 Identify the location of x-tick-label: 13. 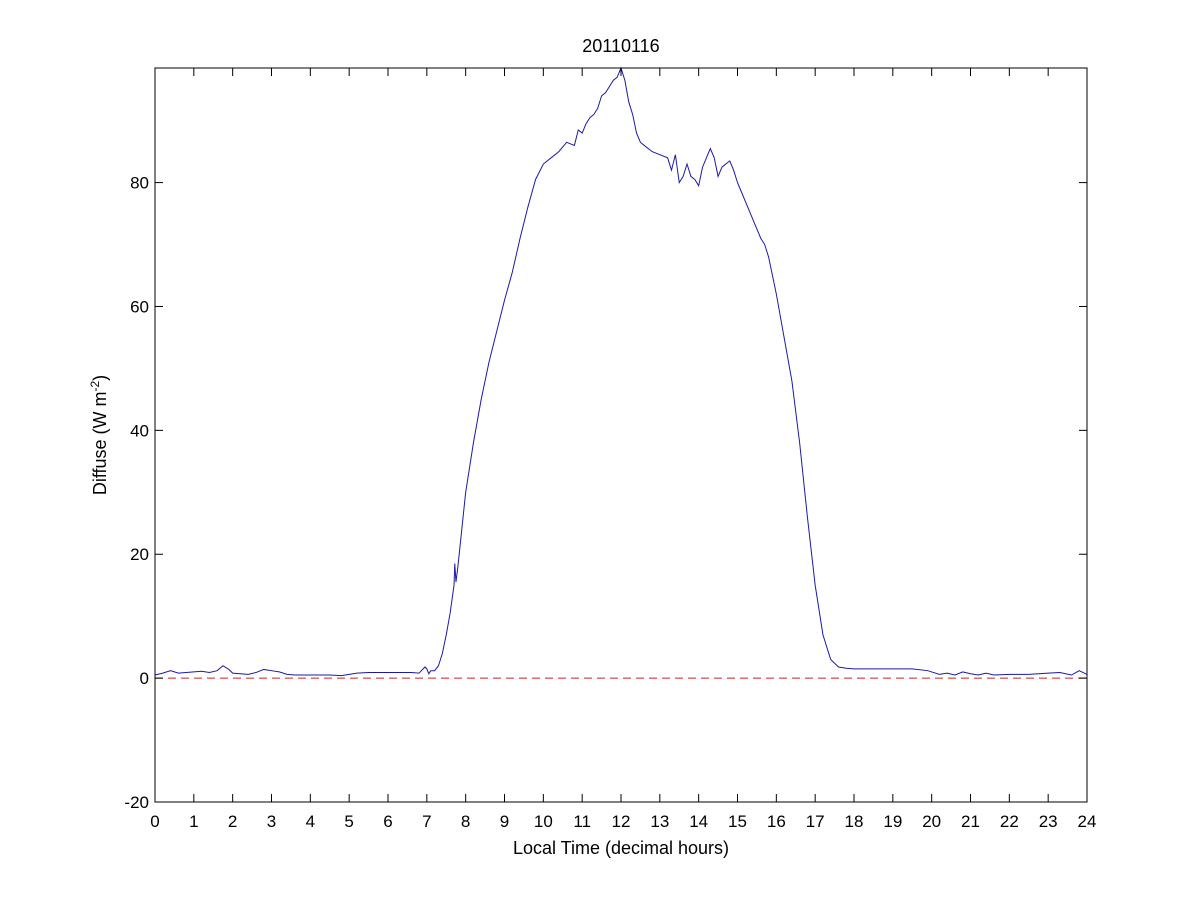
(659, 821).